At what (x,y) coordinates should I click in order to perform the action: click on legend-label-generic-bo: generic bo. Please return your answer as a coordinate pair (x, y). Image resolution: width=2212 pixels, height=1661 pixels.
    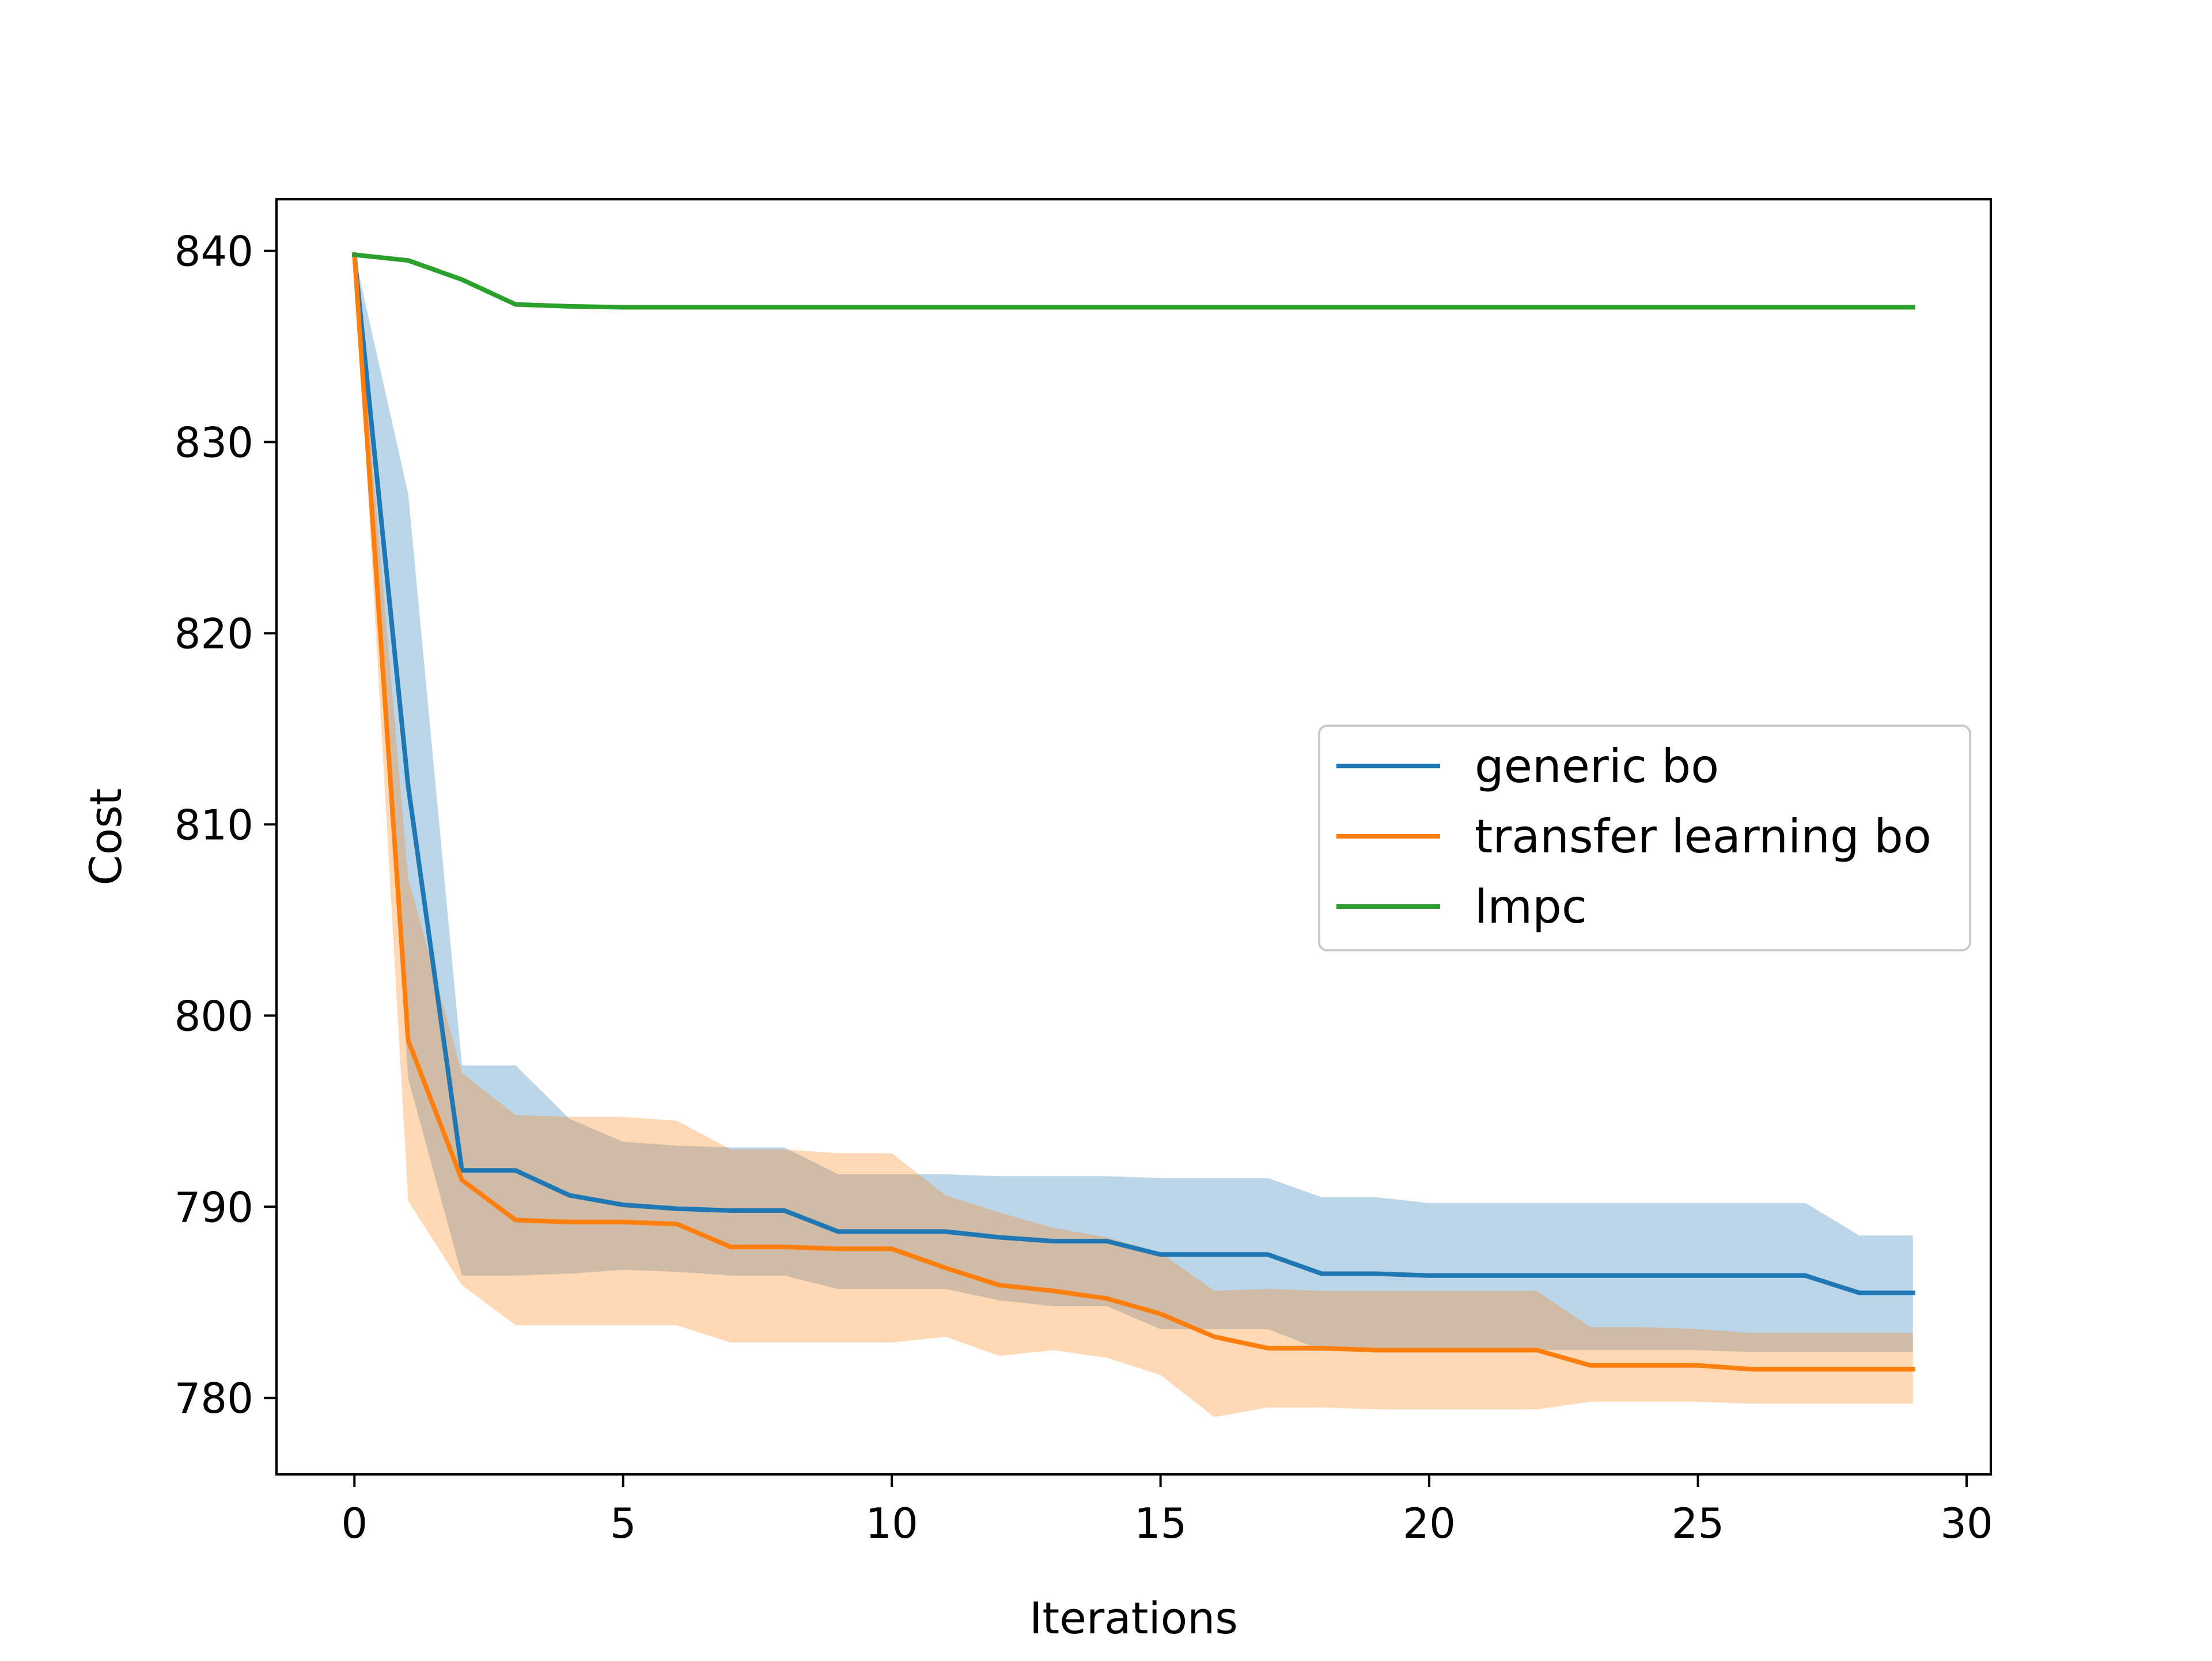
    Looking at the image, I should click on (1597, 766).